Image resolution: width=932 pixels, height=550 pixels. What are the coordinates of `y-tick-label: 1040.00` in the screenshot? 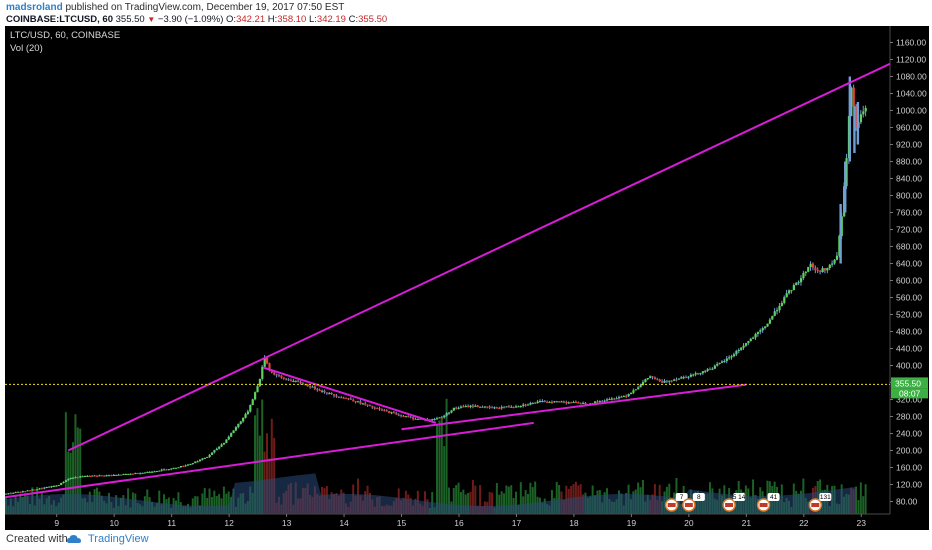 It's located at (911, 94).